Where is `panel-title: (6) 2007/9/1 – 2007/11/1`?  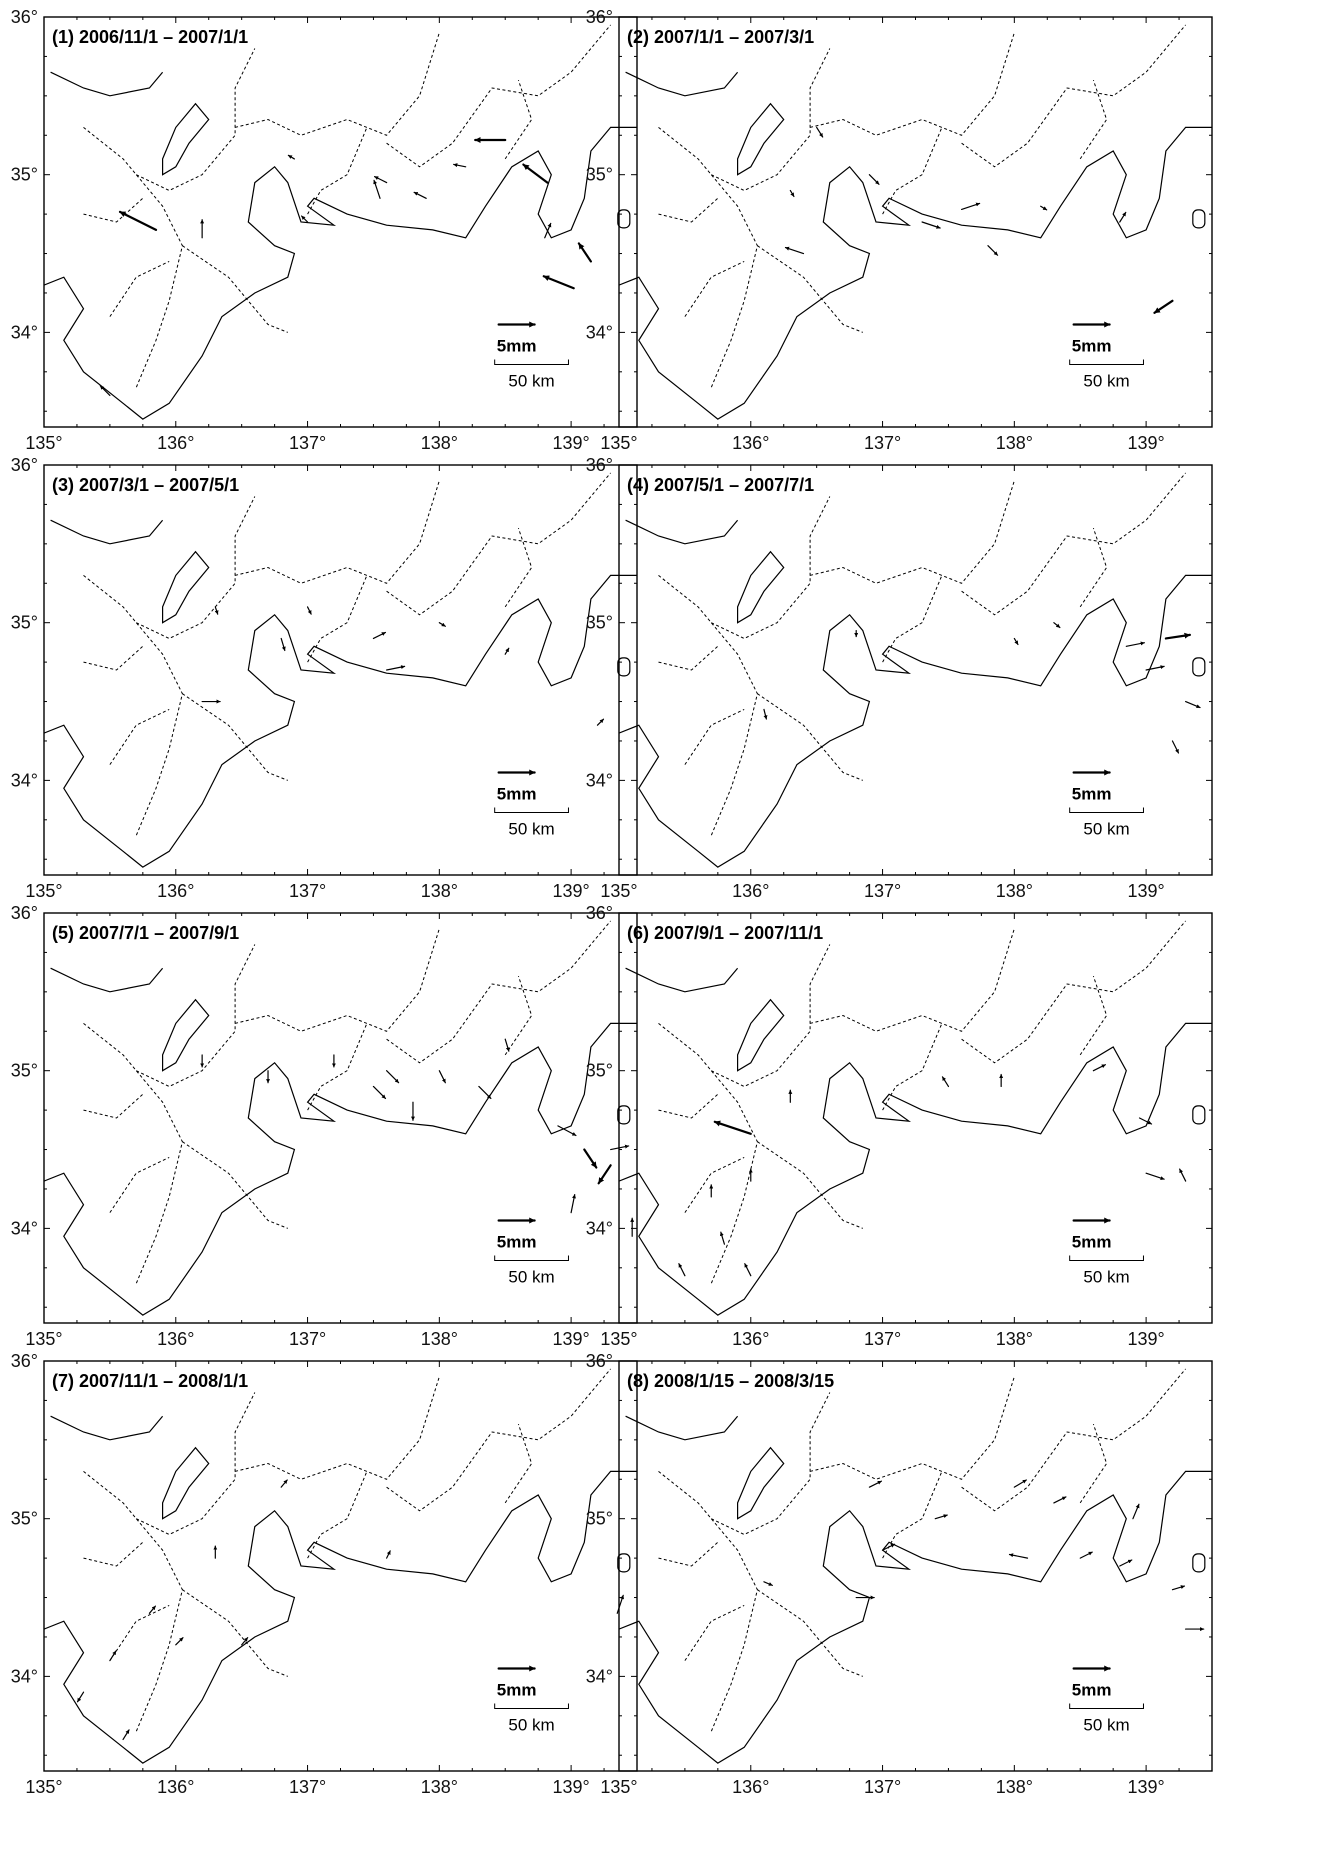 panel-title: (6) 2007/9/1 – 2007/11/1 is located at coordinates (725, 933).